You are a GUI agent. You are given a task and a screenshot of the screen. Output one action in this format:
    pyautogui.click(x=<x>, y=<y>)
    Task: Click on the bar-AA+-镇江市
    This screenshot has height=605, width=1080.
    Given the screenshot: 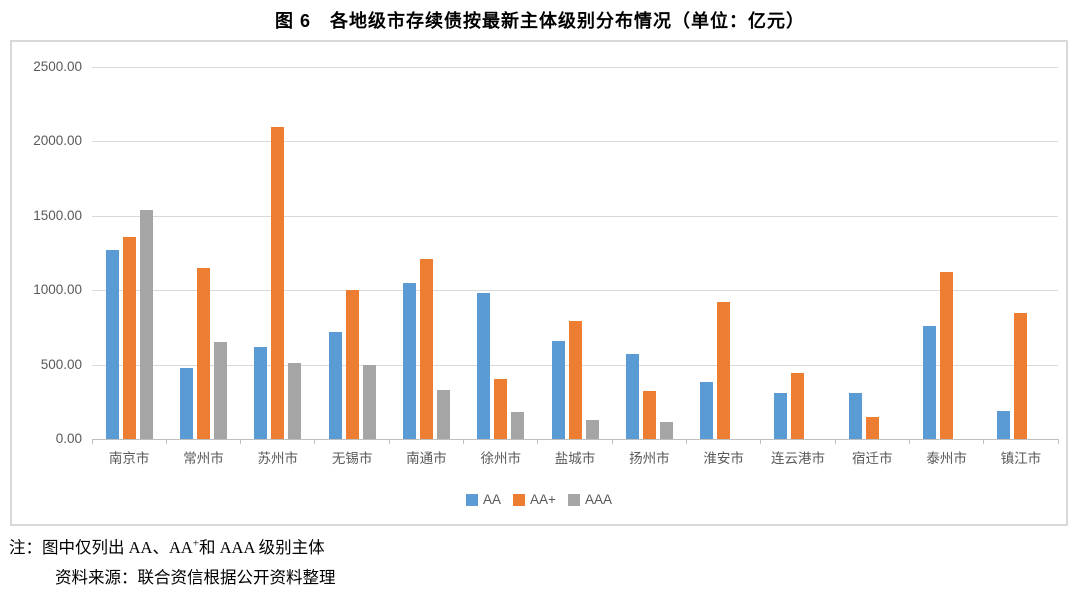 What is the action you would take?
    pyautogui.click(x=1021, y=376)
    